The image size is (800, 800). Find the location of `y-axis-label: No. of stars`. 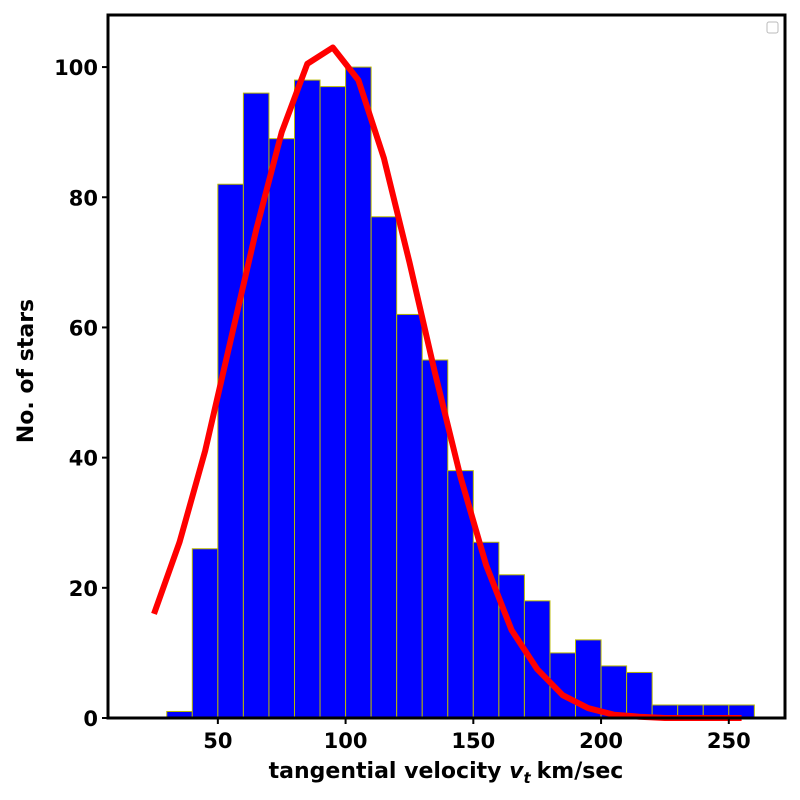

y-axis-label: No. of stars is located at coordinates (26, 371).